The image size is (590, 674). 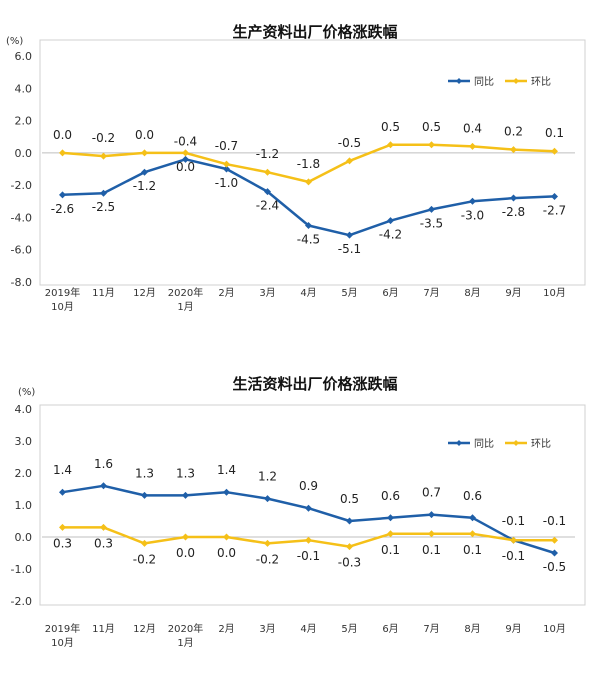 I want to click on y-unit-1: (%), so click(x=26, y=392).